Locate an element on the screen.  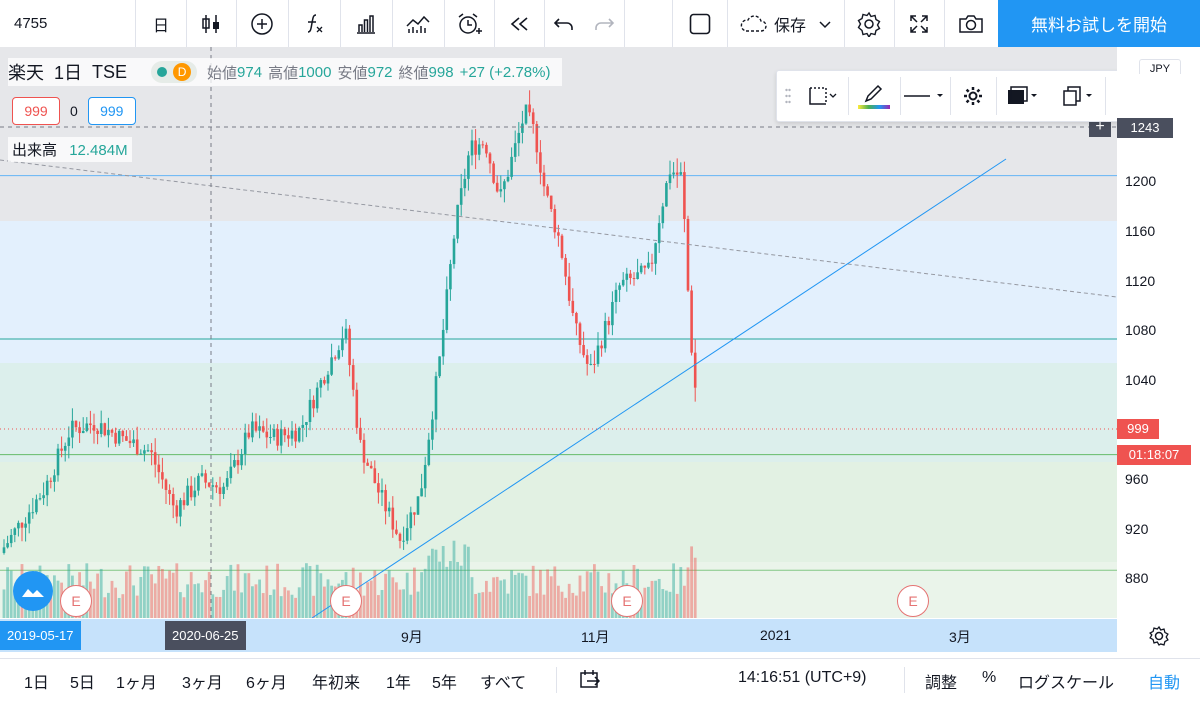
line-style-button is located at coordinates (925, 96).